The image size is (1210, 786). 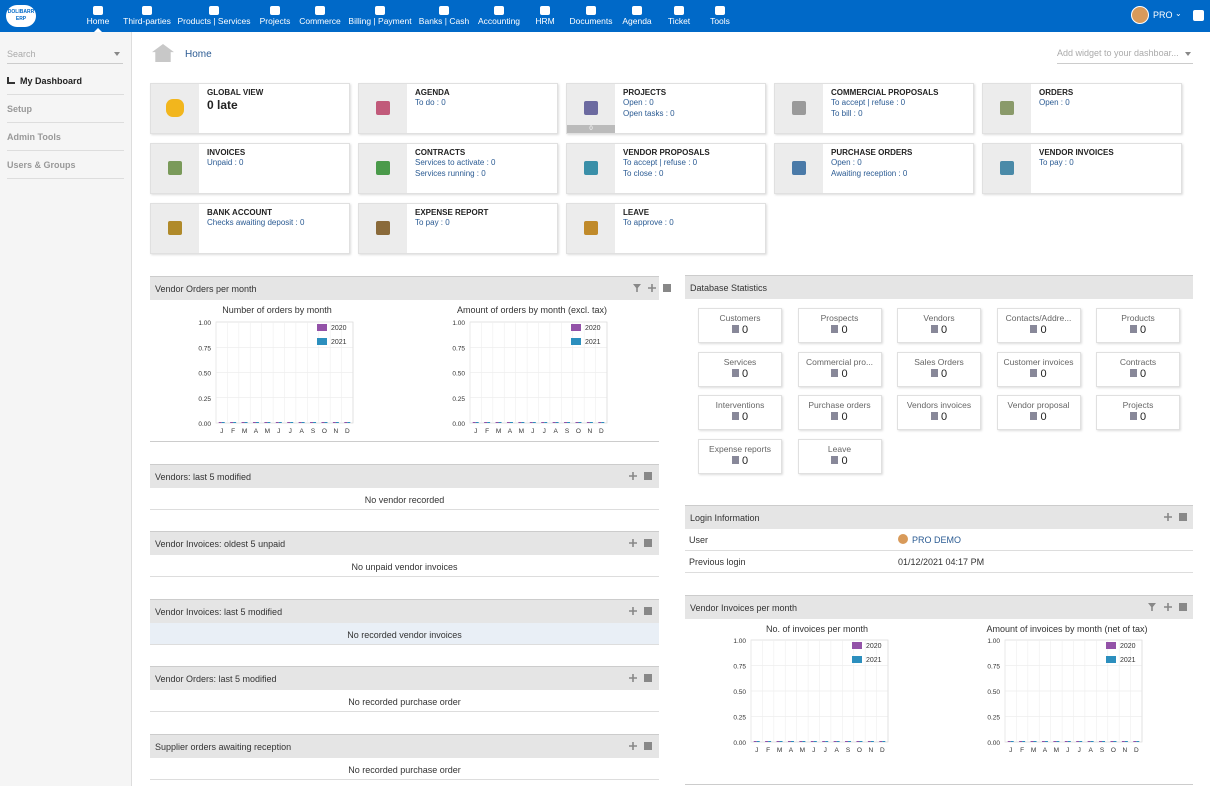 I want to click on nav-item-products-services: Products | Services, so click(x=214, y=16).